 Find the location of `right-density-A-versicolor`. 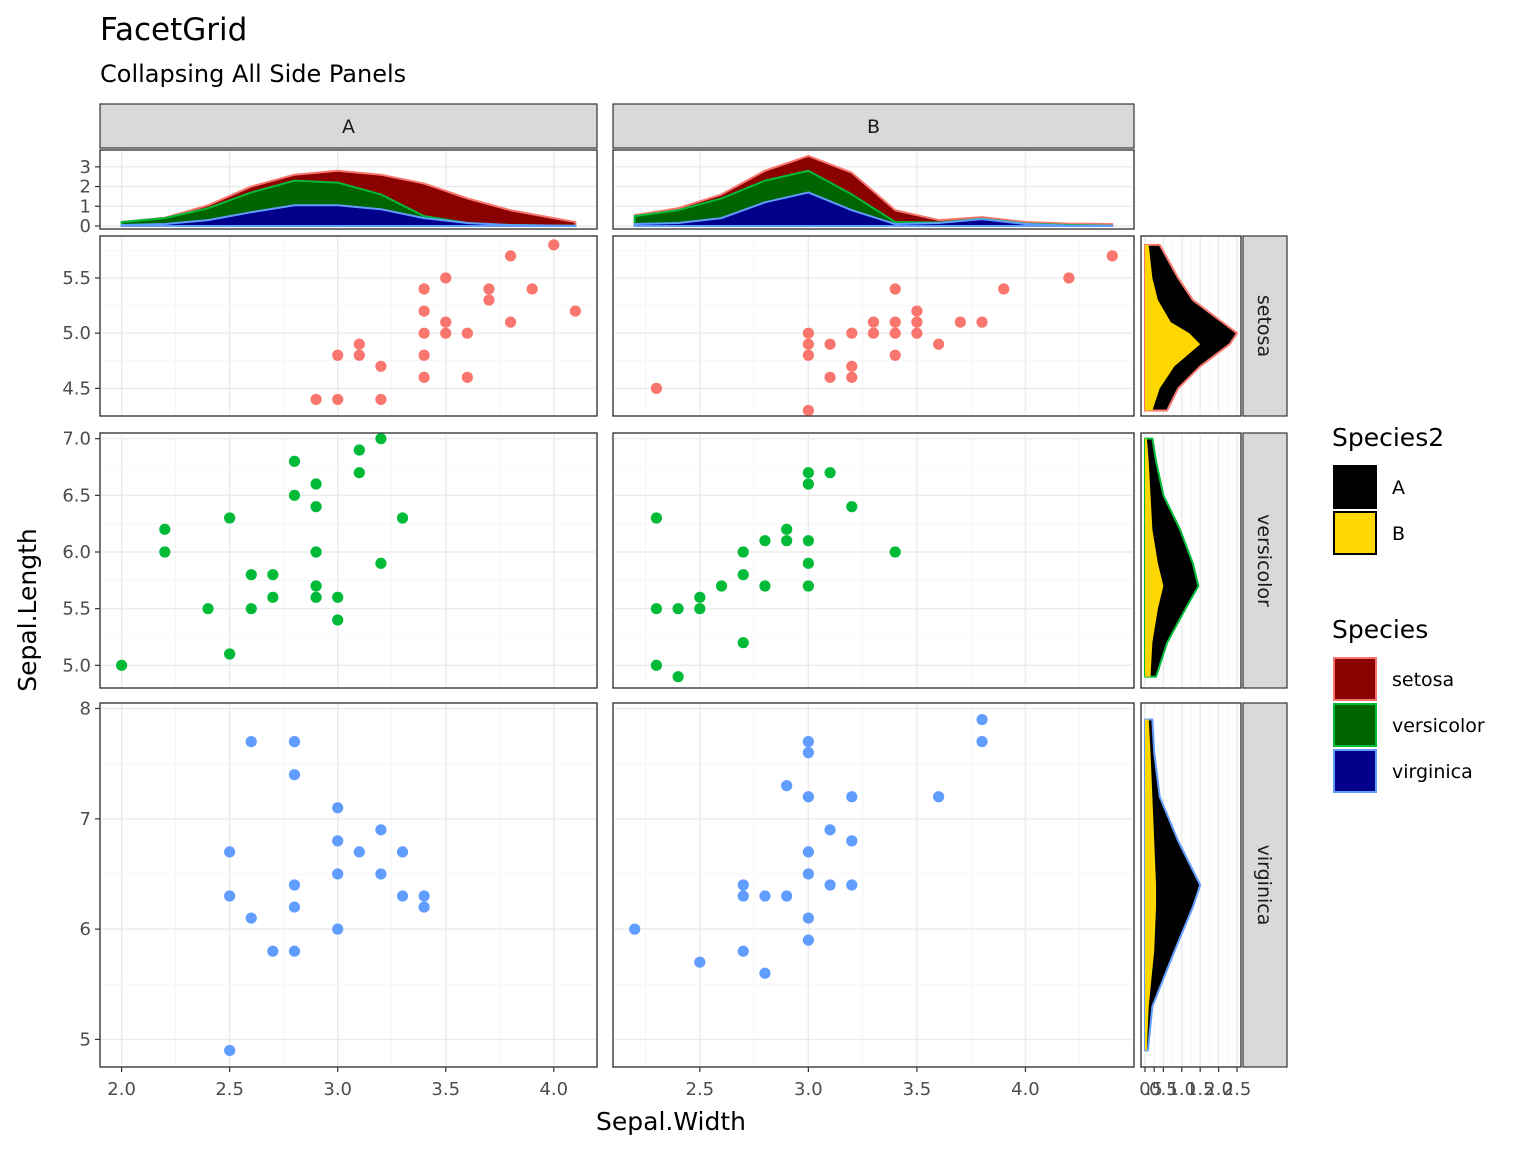

right-density-A-versicolor is located at coordinates (1172, 557).